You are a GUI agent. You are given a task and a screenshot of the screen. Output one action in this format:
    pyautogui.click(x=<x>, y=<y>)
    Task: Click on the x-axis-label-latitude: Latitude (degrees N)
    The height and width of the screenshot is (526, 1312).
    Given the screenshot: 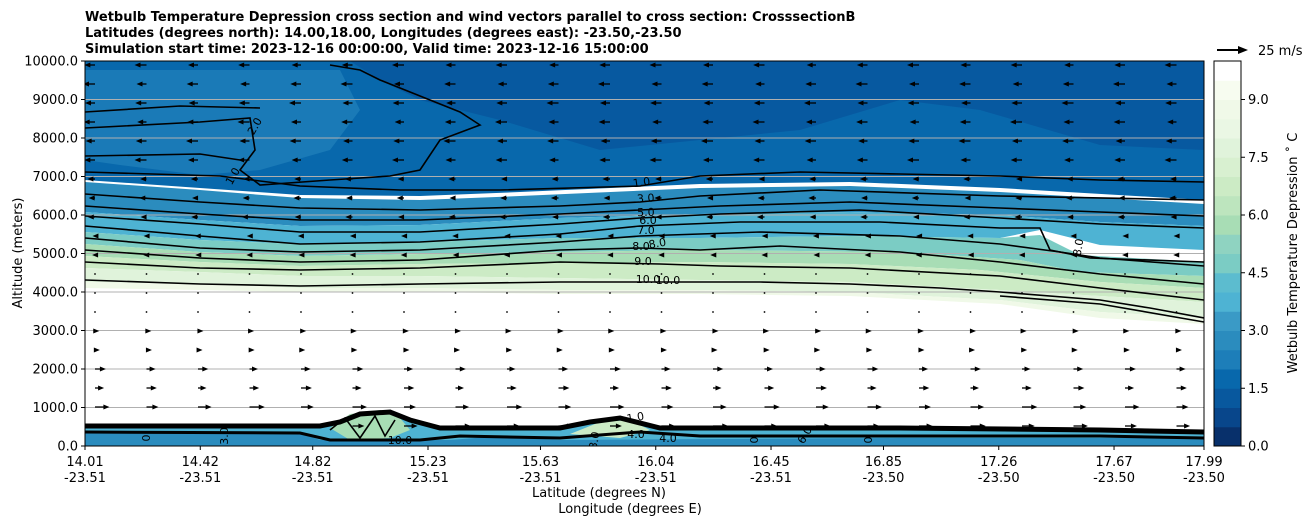 What is the action you would take?
    pyautogui.click(x=599, y=493)
    